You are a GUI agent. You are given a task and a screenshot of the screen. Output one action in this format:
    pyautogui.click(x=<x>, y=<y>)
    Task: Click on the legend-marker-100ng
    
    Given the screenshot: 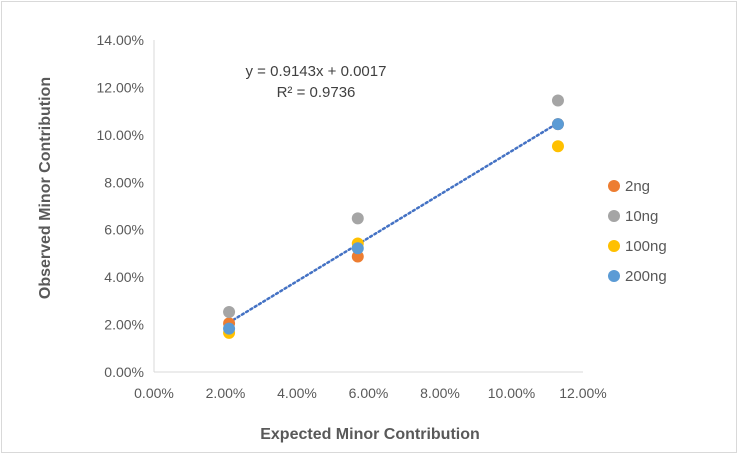 What is the action you would take?
    pyautogui.click(x=614, y=246)
    